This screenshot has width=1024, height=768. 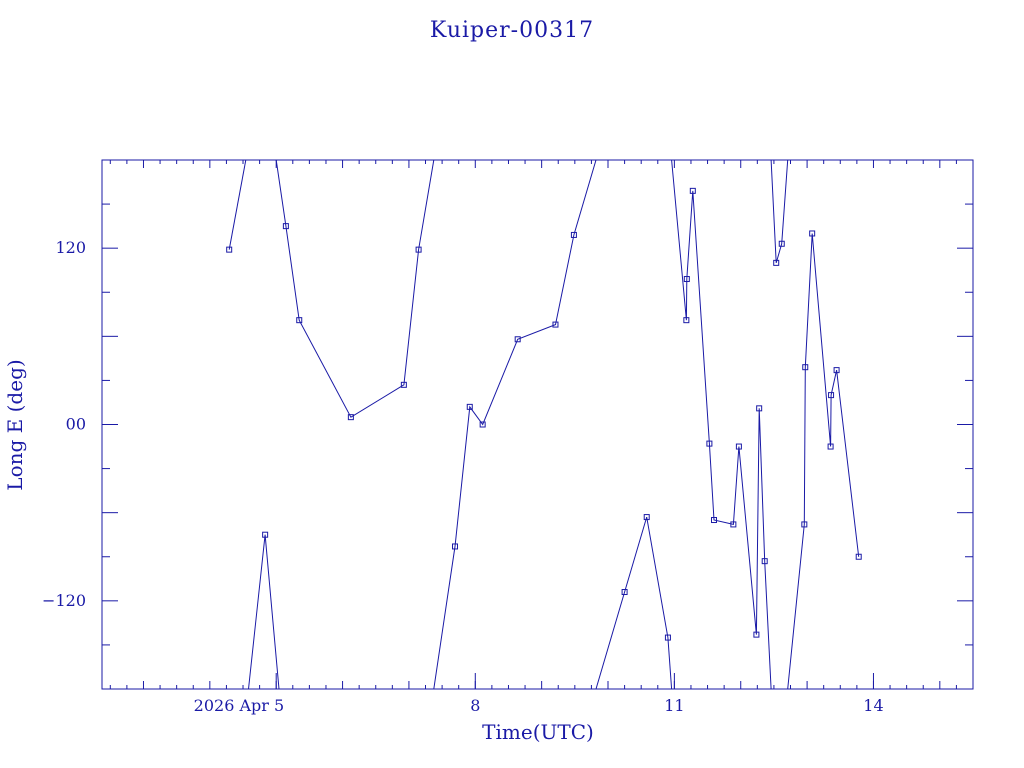 I want to click on x-tick-label: 11, so click(x=674, y=705).